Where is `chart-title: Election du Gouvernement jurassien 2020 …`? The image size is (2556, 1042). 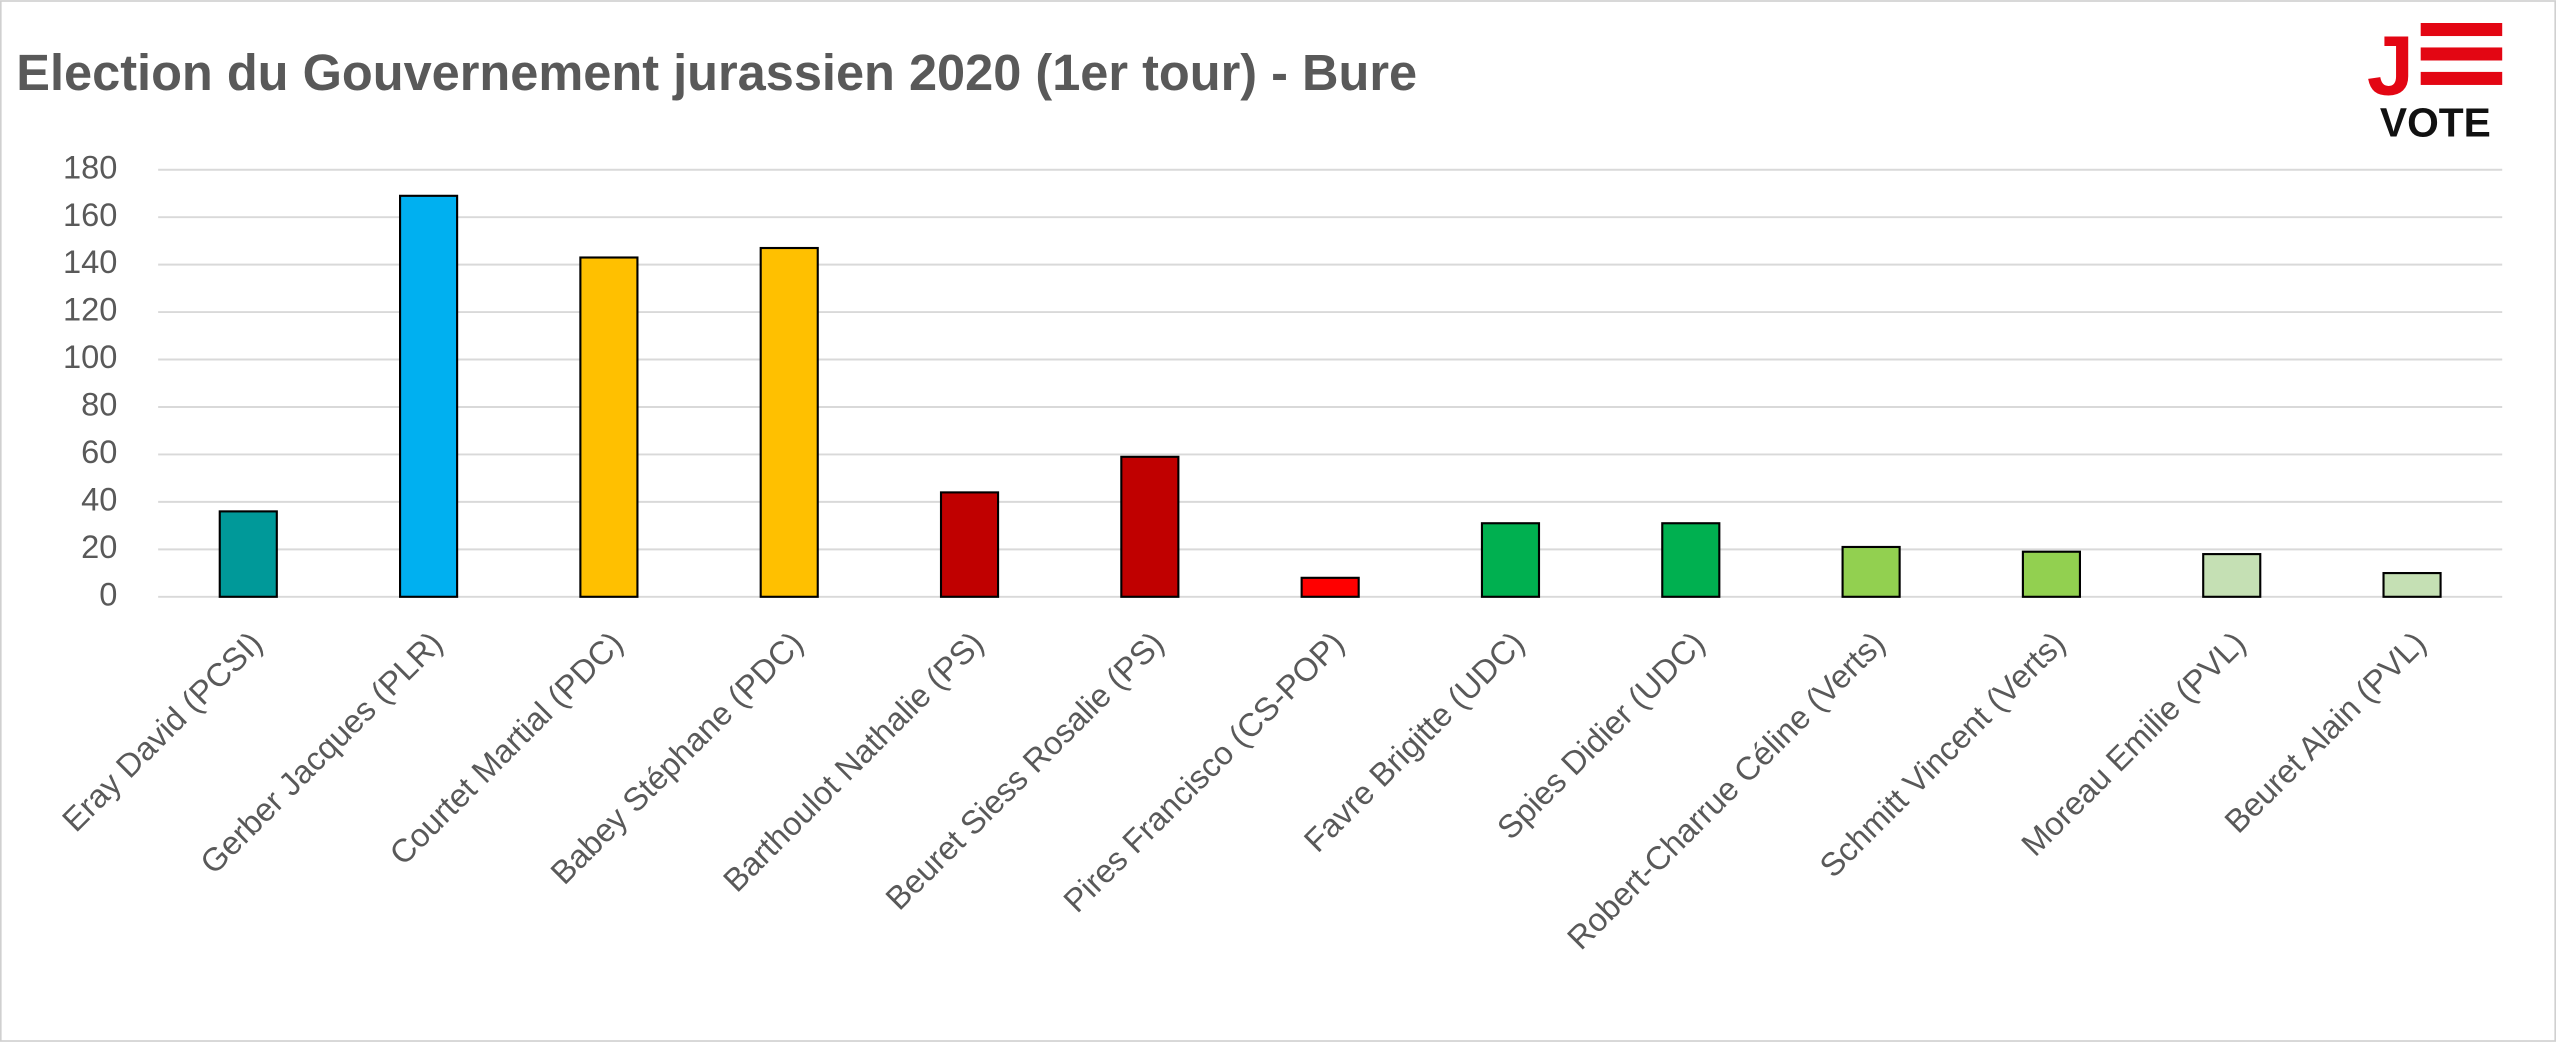
chart-title: Election du Gouvernement jurassien 2020 … is located at coordinates (716, 72).